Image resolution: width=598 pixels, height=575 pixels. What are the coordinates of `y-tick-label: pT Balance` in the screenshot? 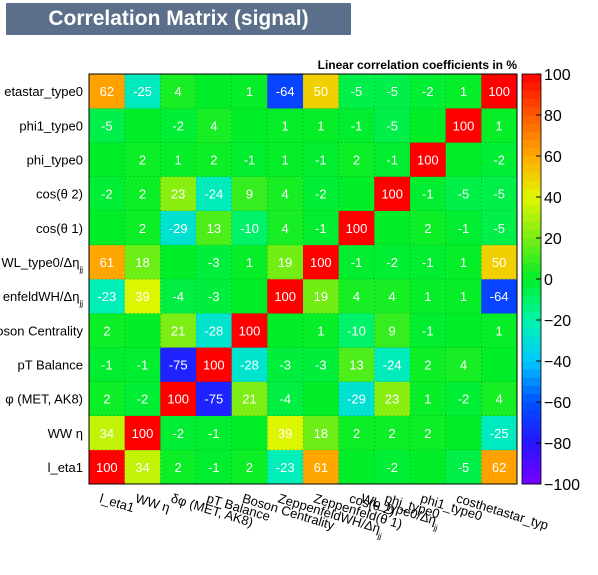 It's located at (50, 364).